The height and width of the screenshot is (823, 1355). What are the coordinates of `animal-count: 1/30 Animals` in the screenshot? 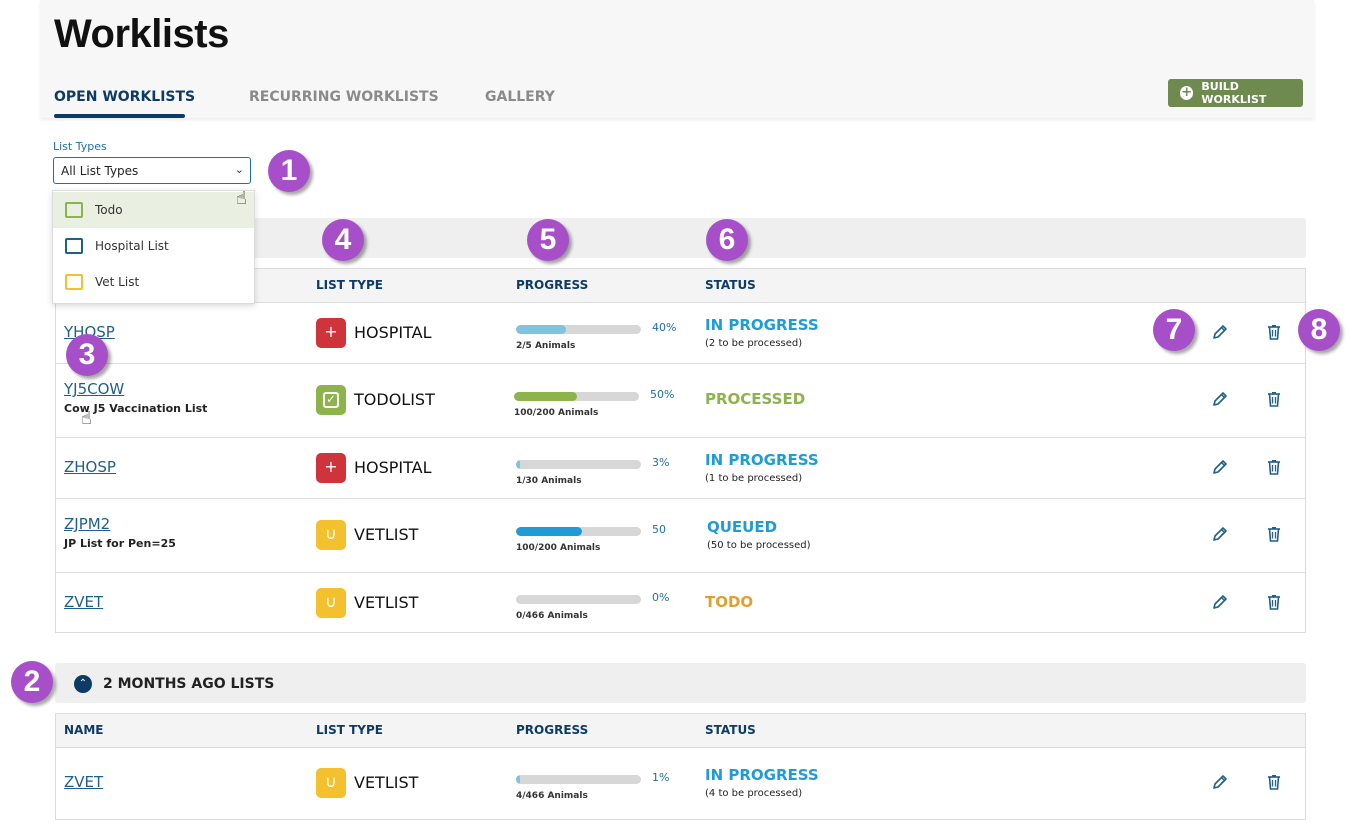 It's located at (549, 480).